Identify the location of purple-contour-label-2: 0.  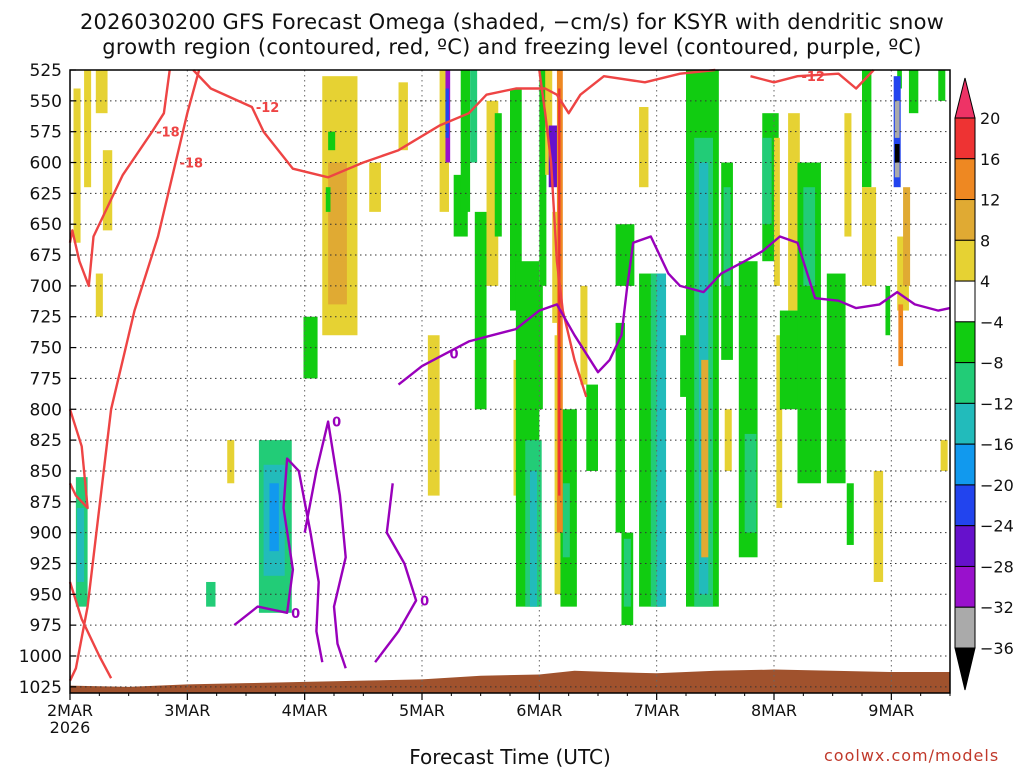
(336, 423).